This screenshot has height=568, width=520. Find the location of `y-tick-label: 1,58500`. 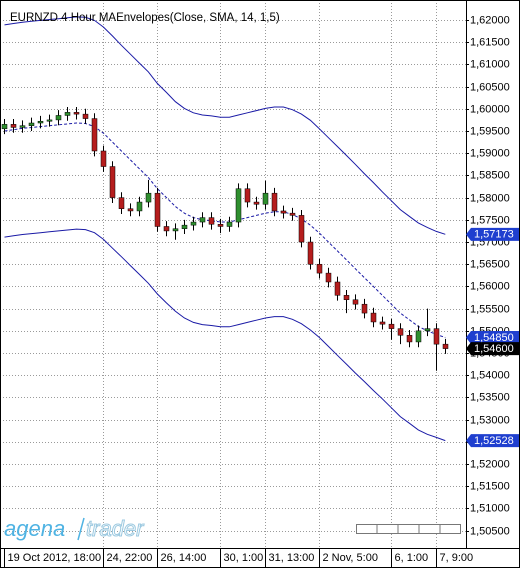

y-tick-label: 1,58500 is located at coordinates (490, 175).